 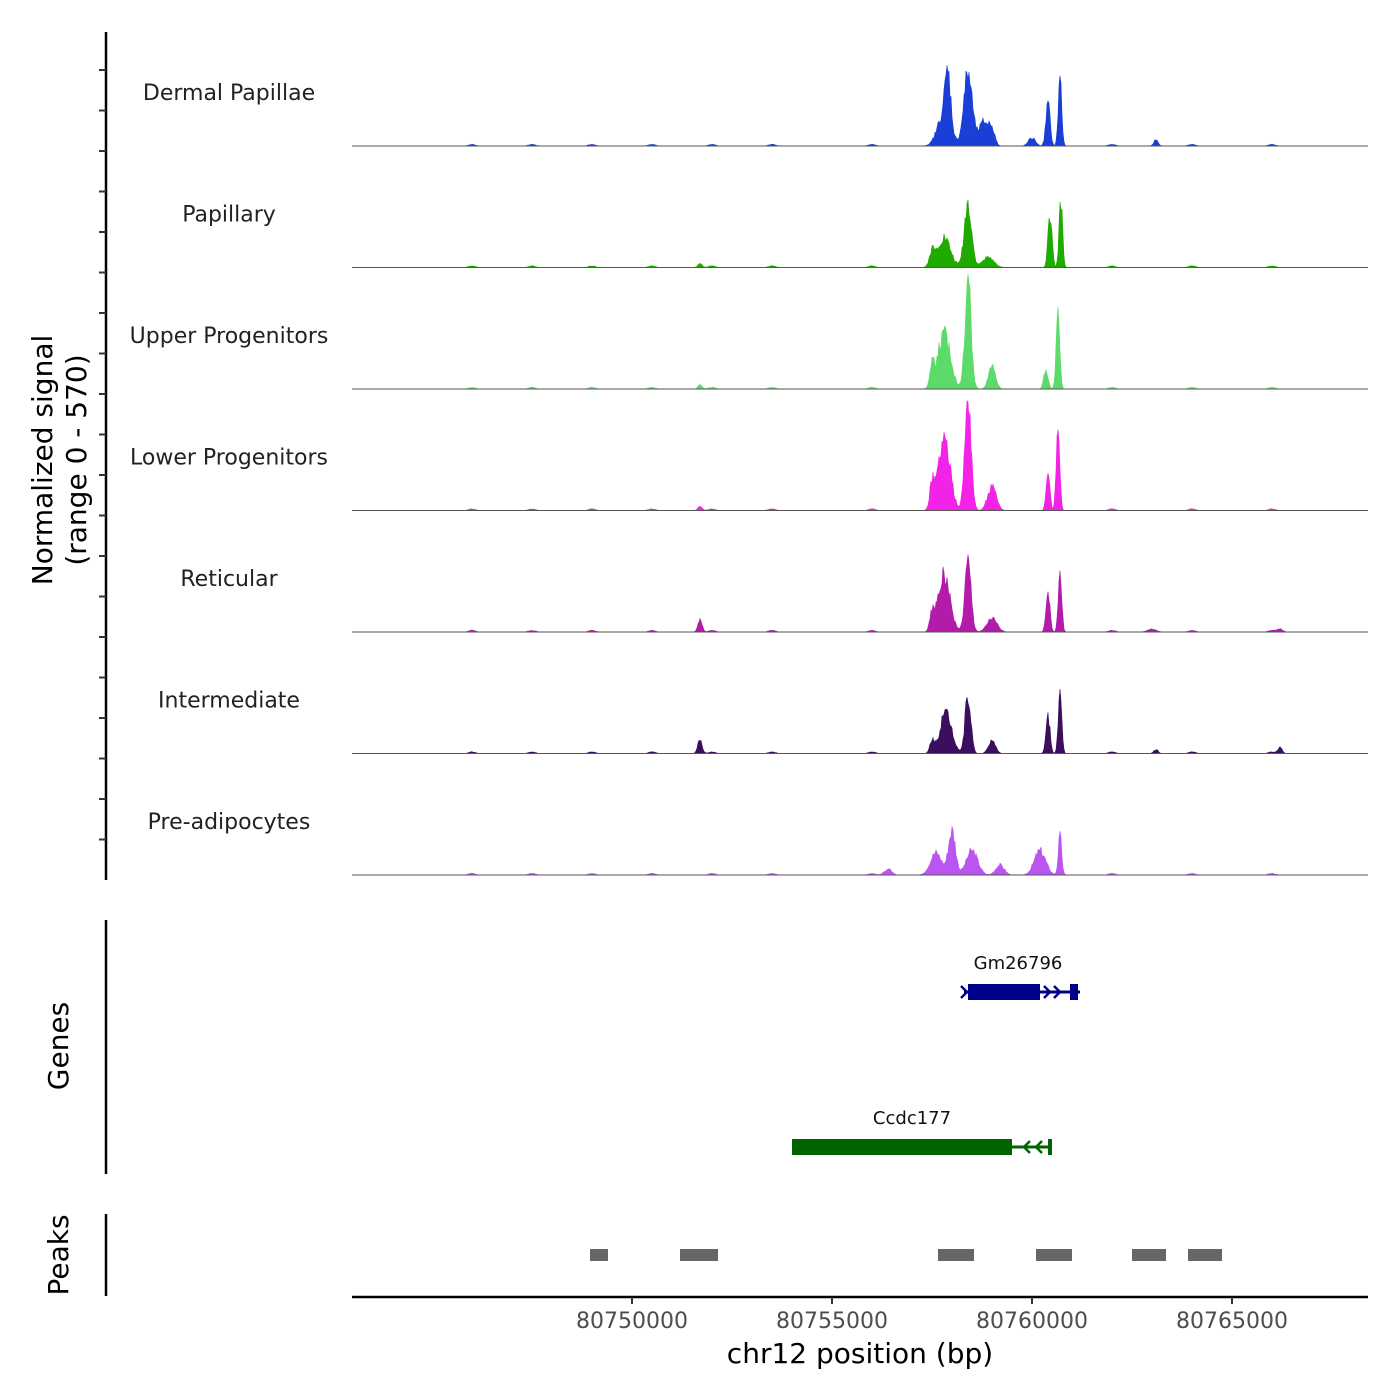 I want to click on track-papillary: Papillary, so click(x=775, y=233).